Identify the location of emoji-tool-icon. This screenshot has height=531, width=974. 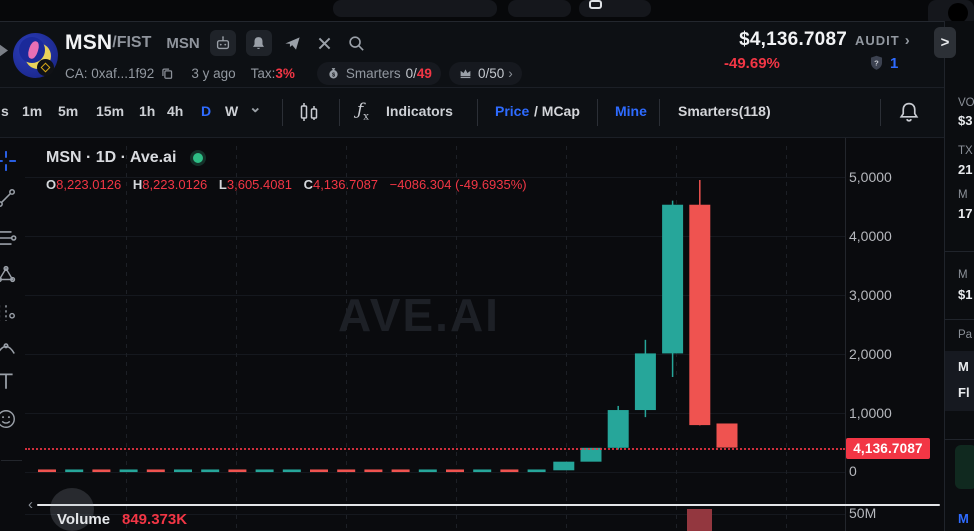
(8, 419).